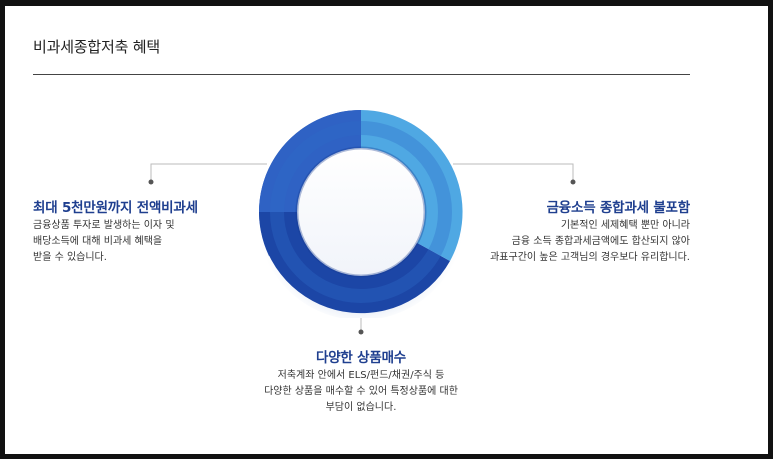 This screenshot has height=459, width=773. What do you see at coordinates (361, 332) in the screenshot?
I see `connector-bottom-dot` at bounding box center [361, 332].